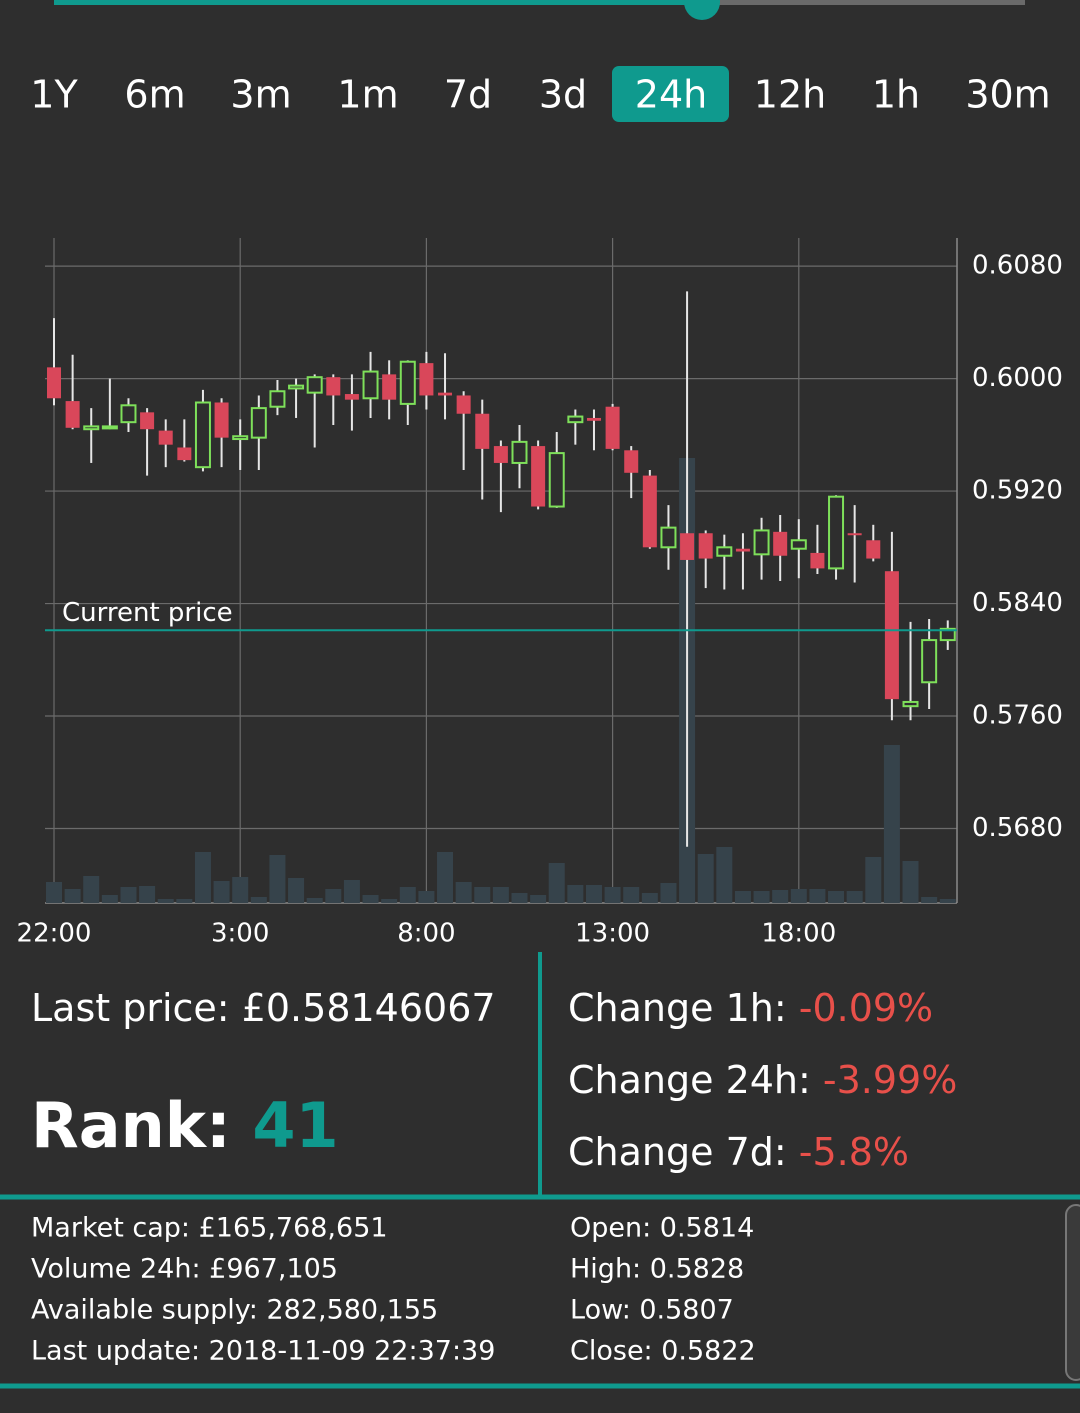 This screenshot has height=1413, width=1080. I want to click on detail: Available supply: 282,580,155, so click(234, 1310).